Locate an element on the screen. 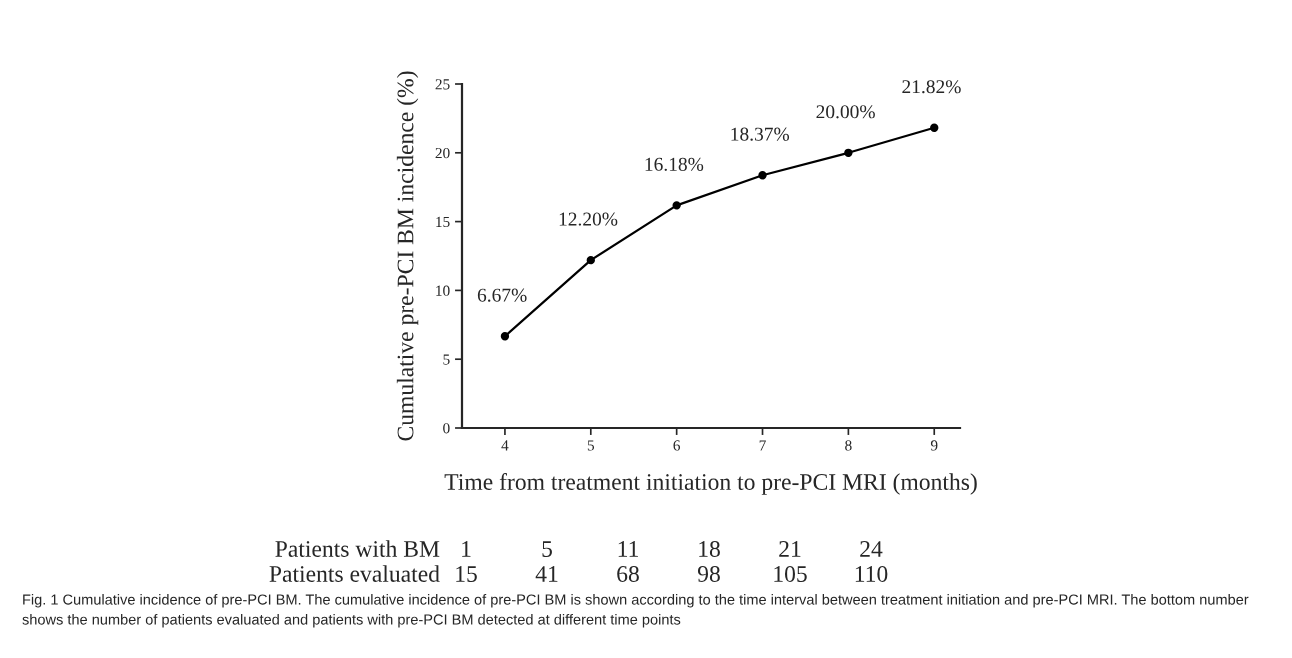 The image size is (1292, 658). y-tick-label: 20 is located at coordinates (442, 153).